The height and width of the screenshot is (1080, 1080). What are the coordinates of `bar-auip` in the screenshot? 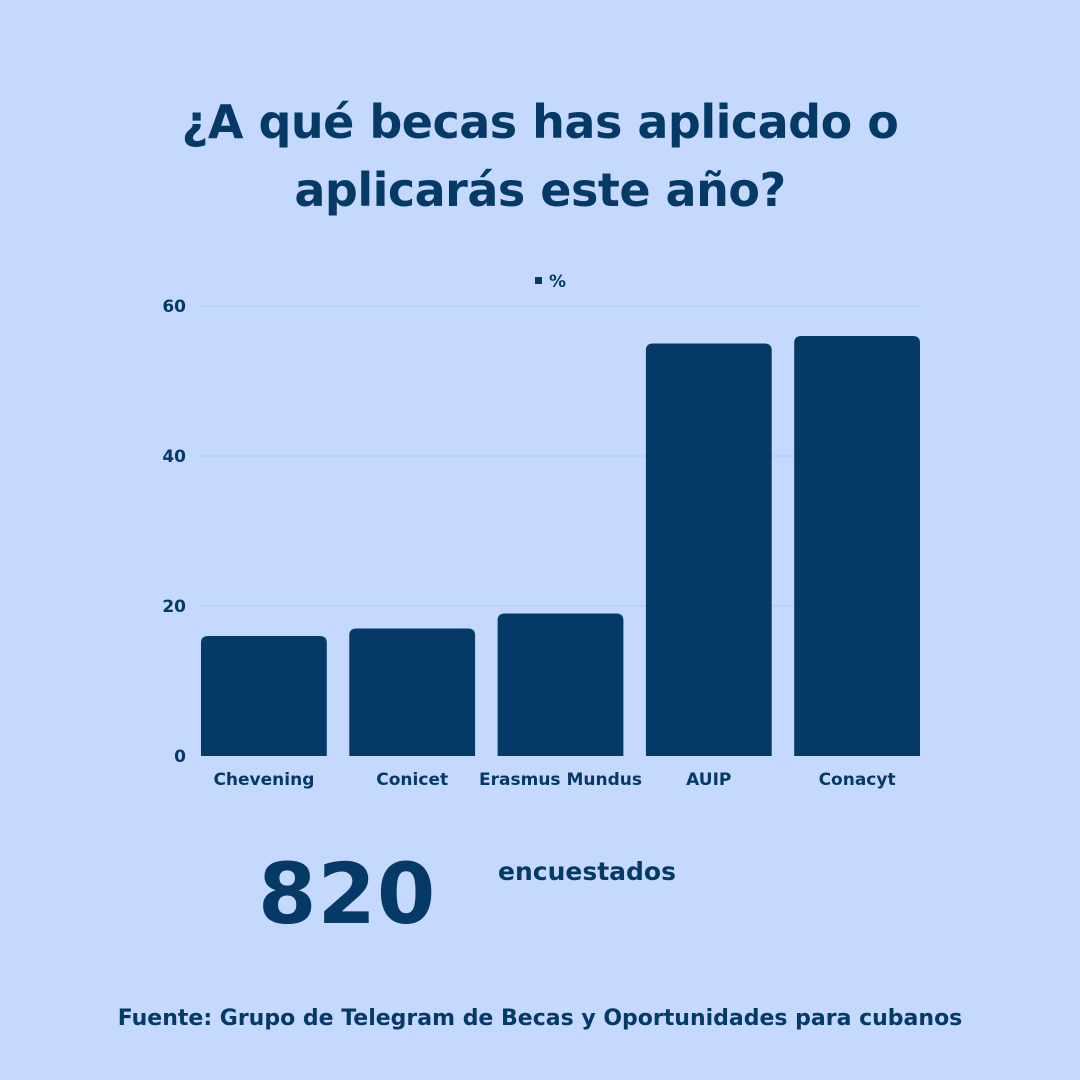 It's located at (708, 549).